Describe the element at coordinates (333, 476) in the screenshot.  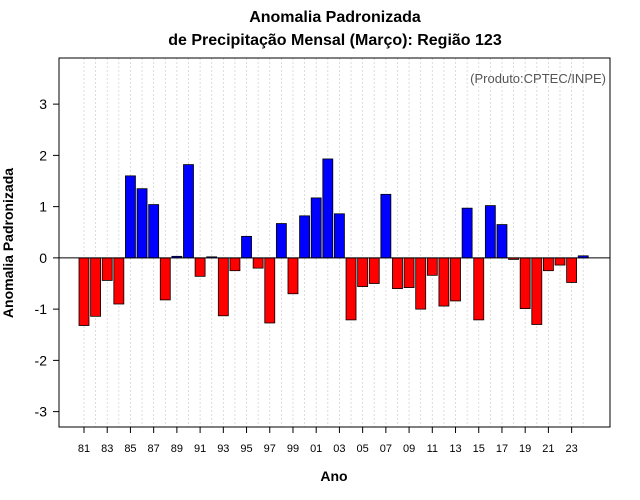
I see `x-axis-label: Ano` at that location.